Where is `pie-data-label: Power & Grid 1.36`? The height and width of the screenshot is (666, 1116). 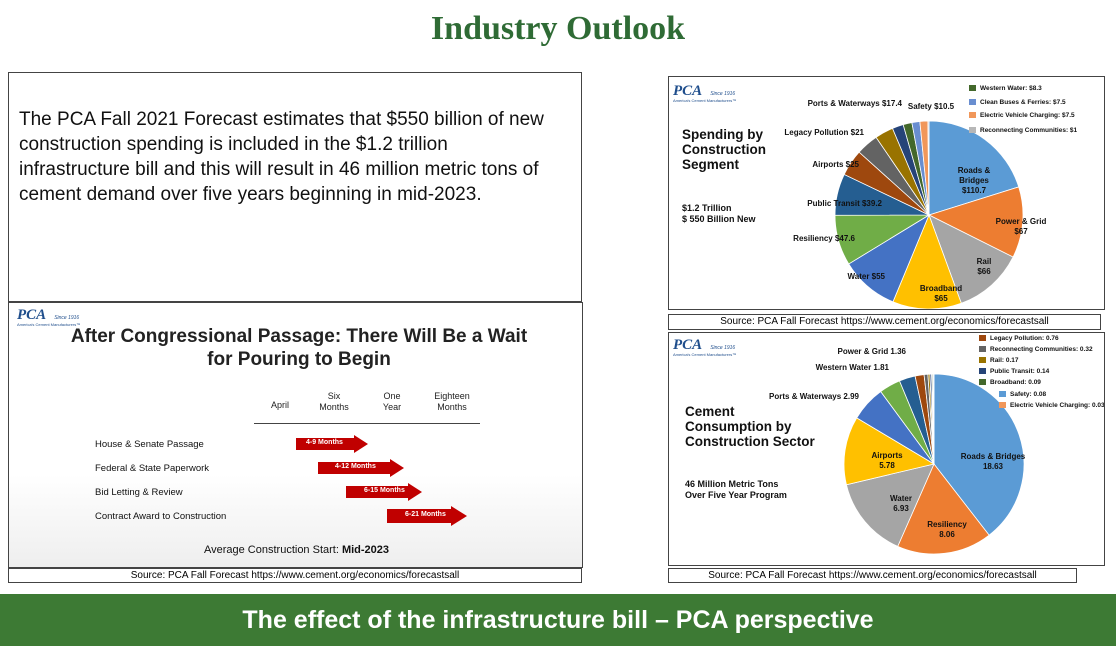
pie-data-label: Power & Grid 1.36 is located at coordinates (872, 351).